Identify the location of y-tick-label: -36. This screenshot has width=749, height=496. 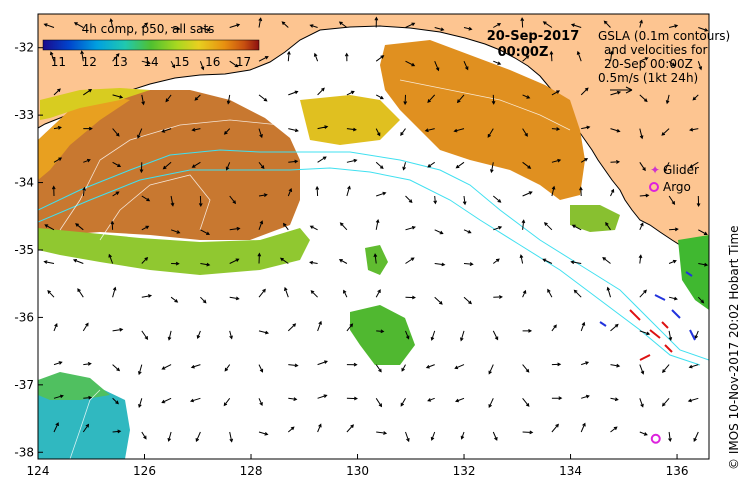
(24, 317).